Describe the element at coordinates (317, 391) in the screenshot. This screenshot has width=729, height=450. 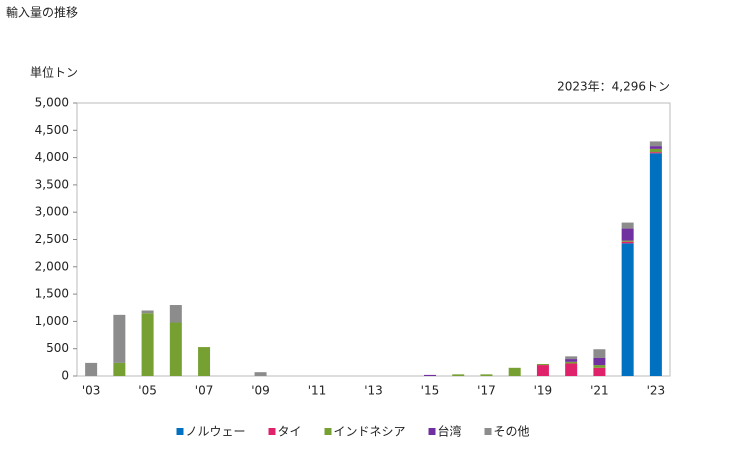
I see `x-tick-label: '11` at that location.